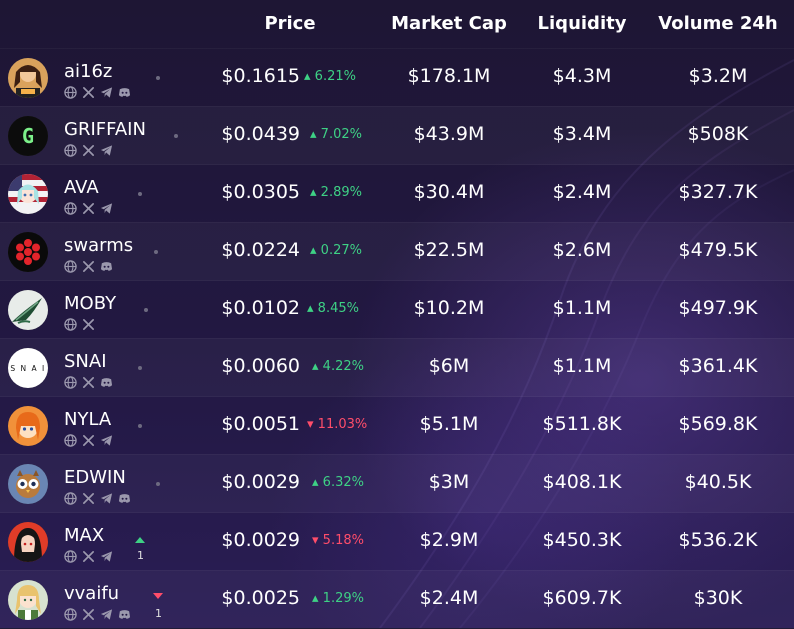  I want to click on liquidity: $1.1M, so click(582, 366).